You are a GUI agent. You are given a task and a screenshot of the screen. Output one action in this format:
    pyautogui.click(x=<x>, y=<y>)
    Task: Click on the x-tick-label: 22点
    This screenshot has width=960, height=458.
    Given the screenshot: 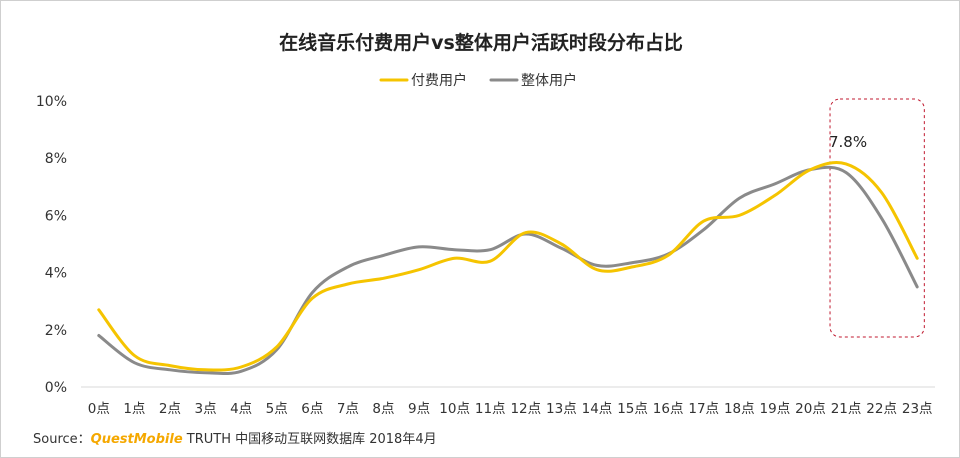 What is the action you would take?
    pyautogui.click(x=881, y=409)
    